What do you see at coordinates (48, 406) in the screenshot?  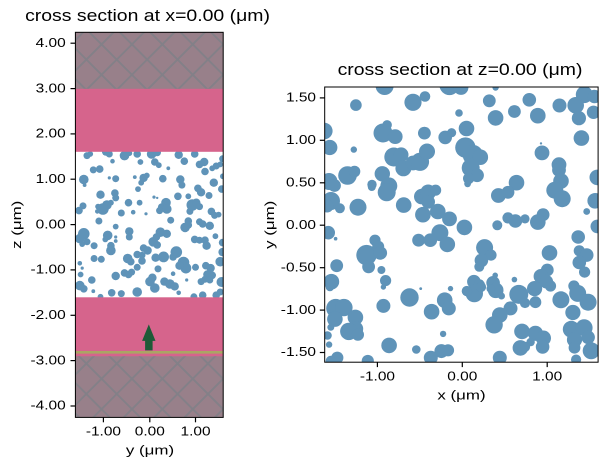 I see `svg-text: -4.00` at bounding box center [48, 406].